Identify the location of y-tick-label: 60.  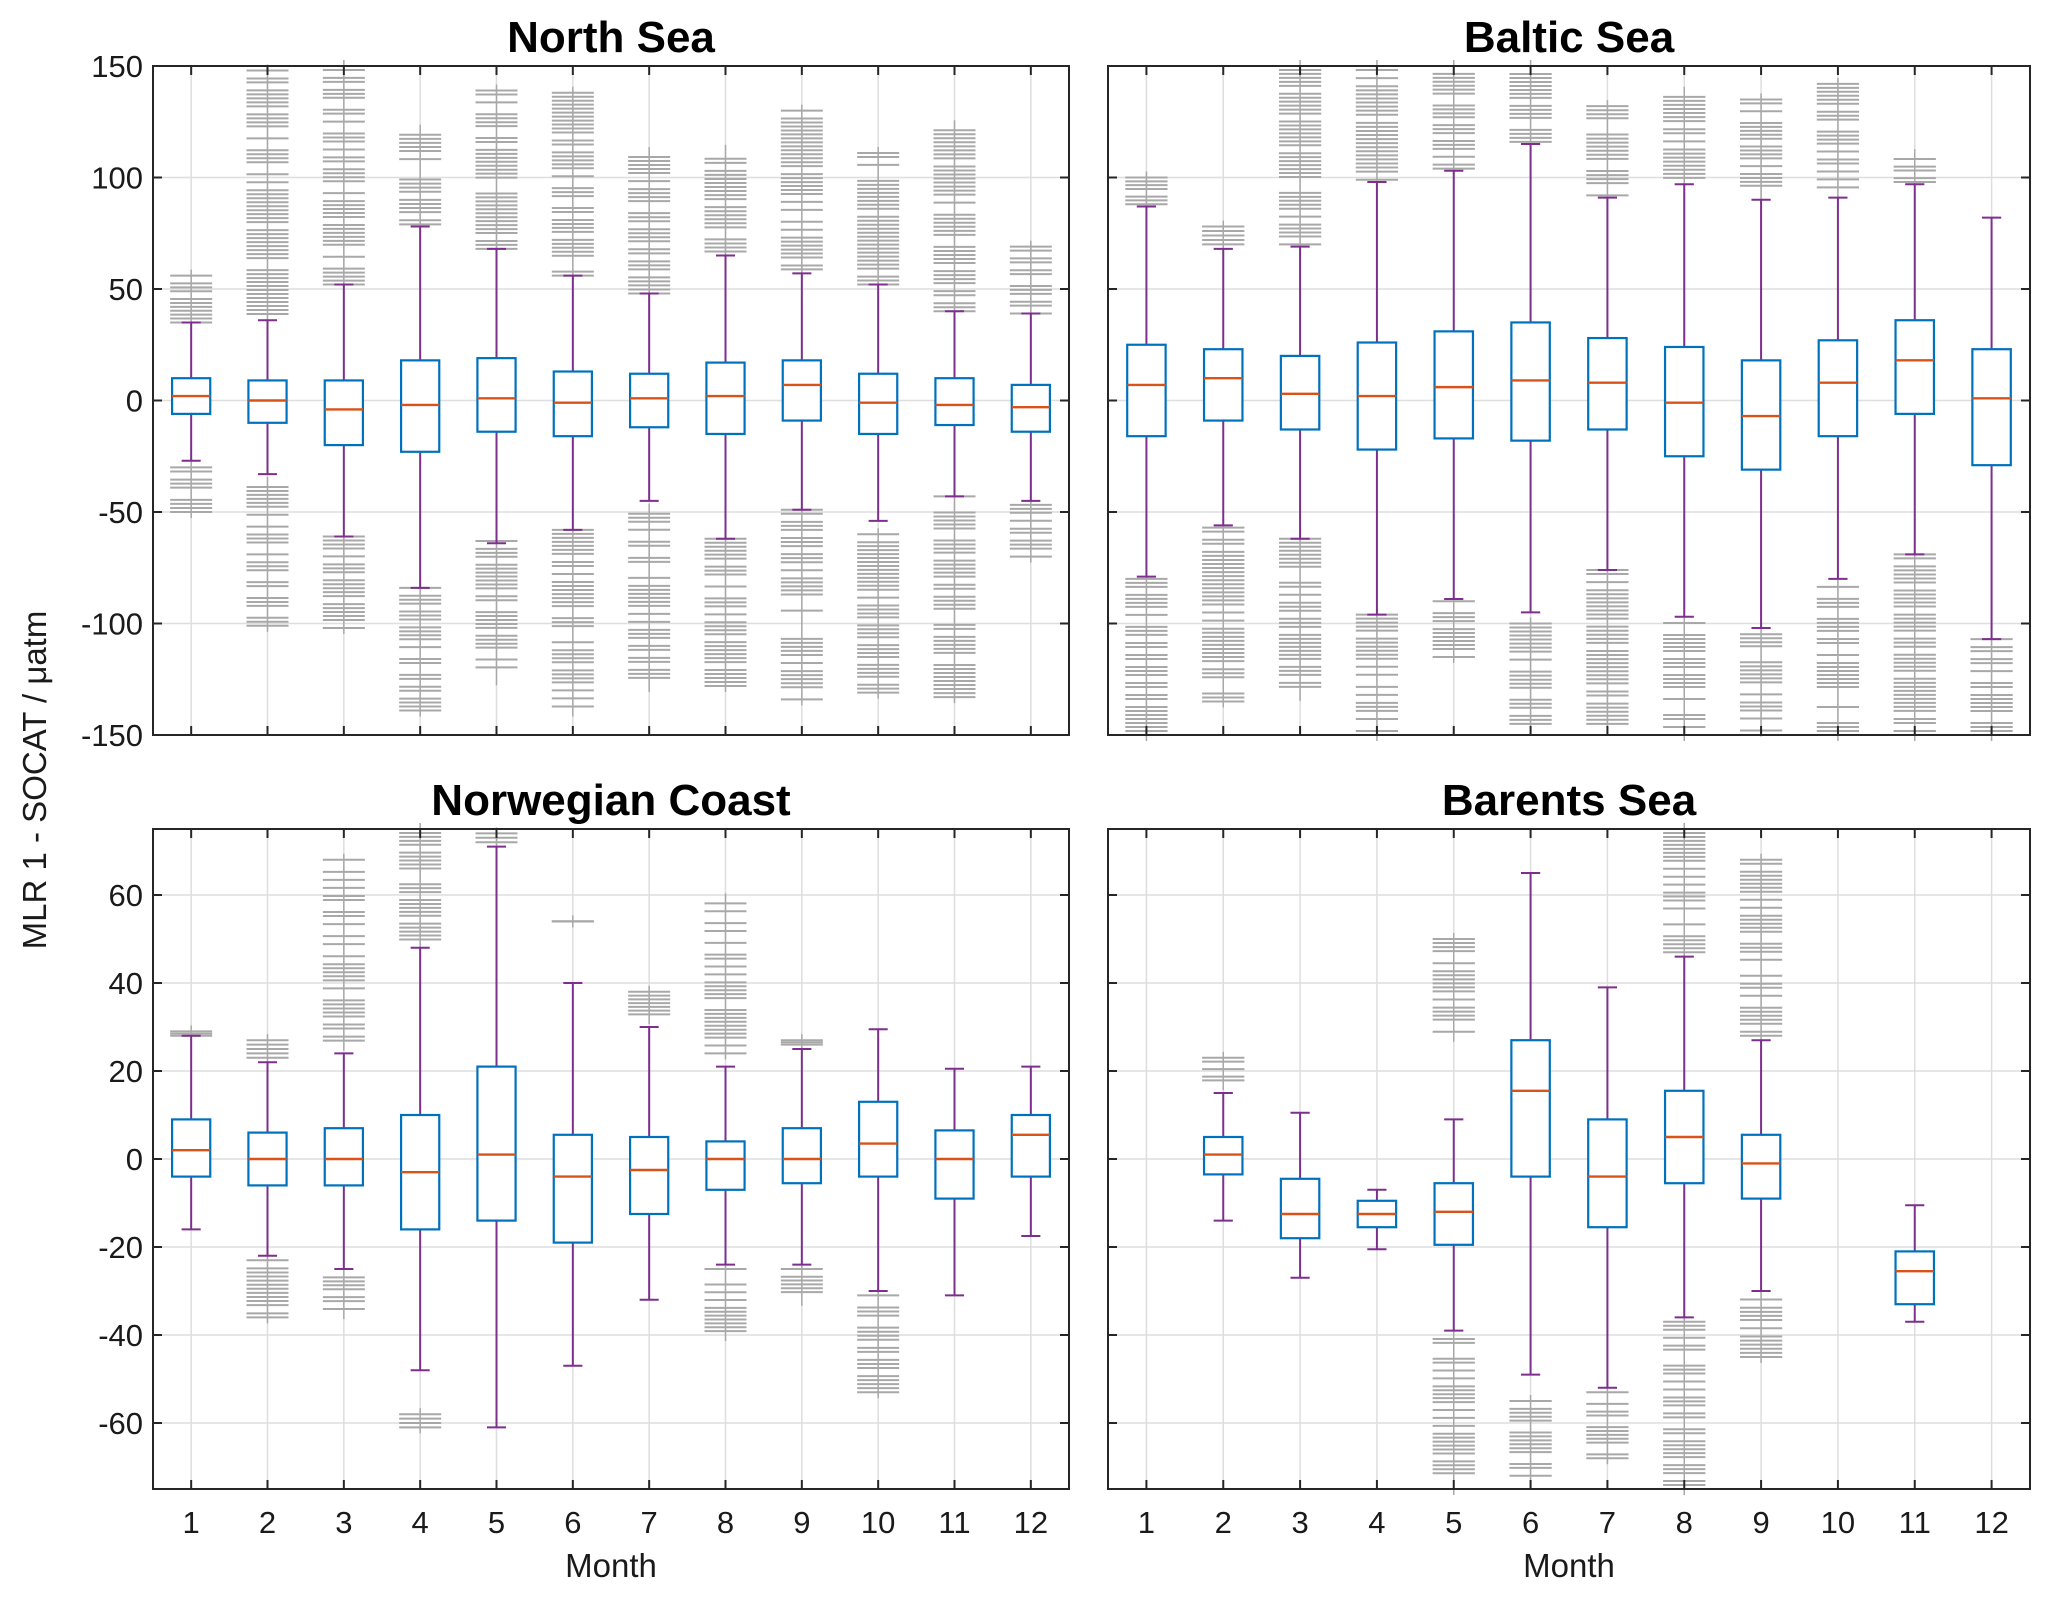
(126, 895).